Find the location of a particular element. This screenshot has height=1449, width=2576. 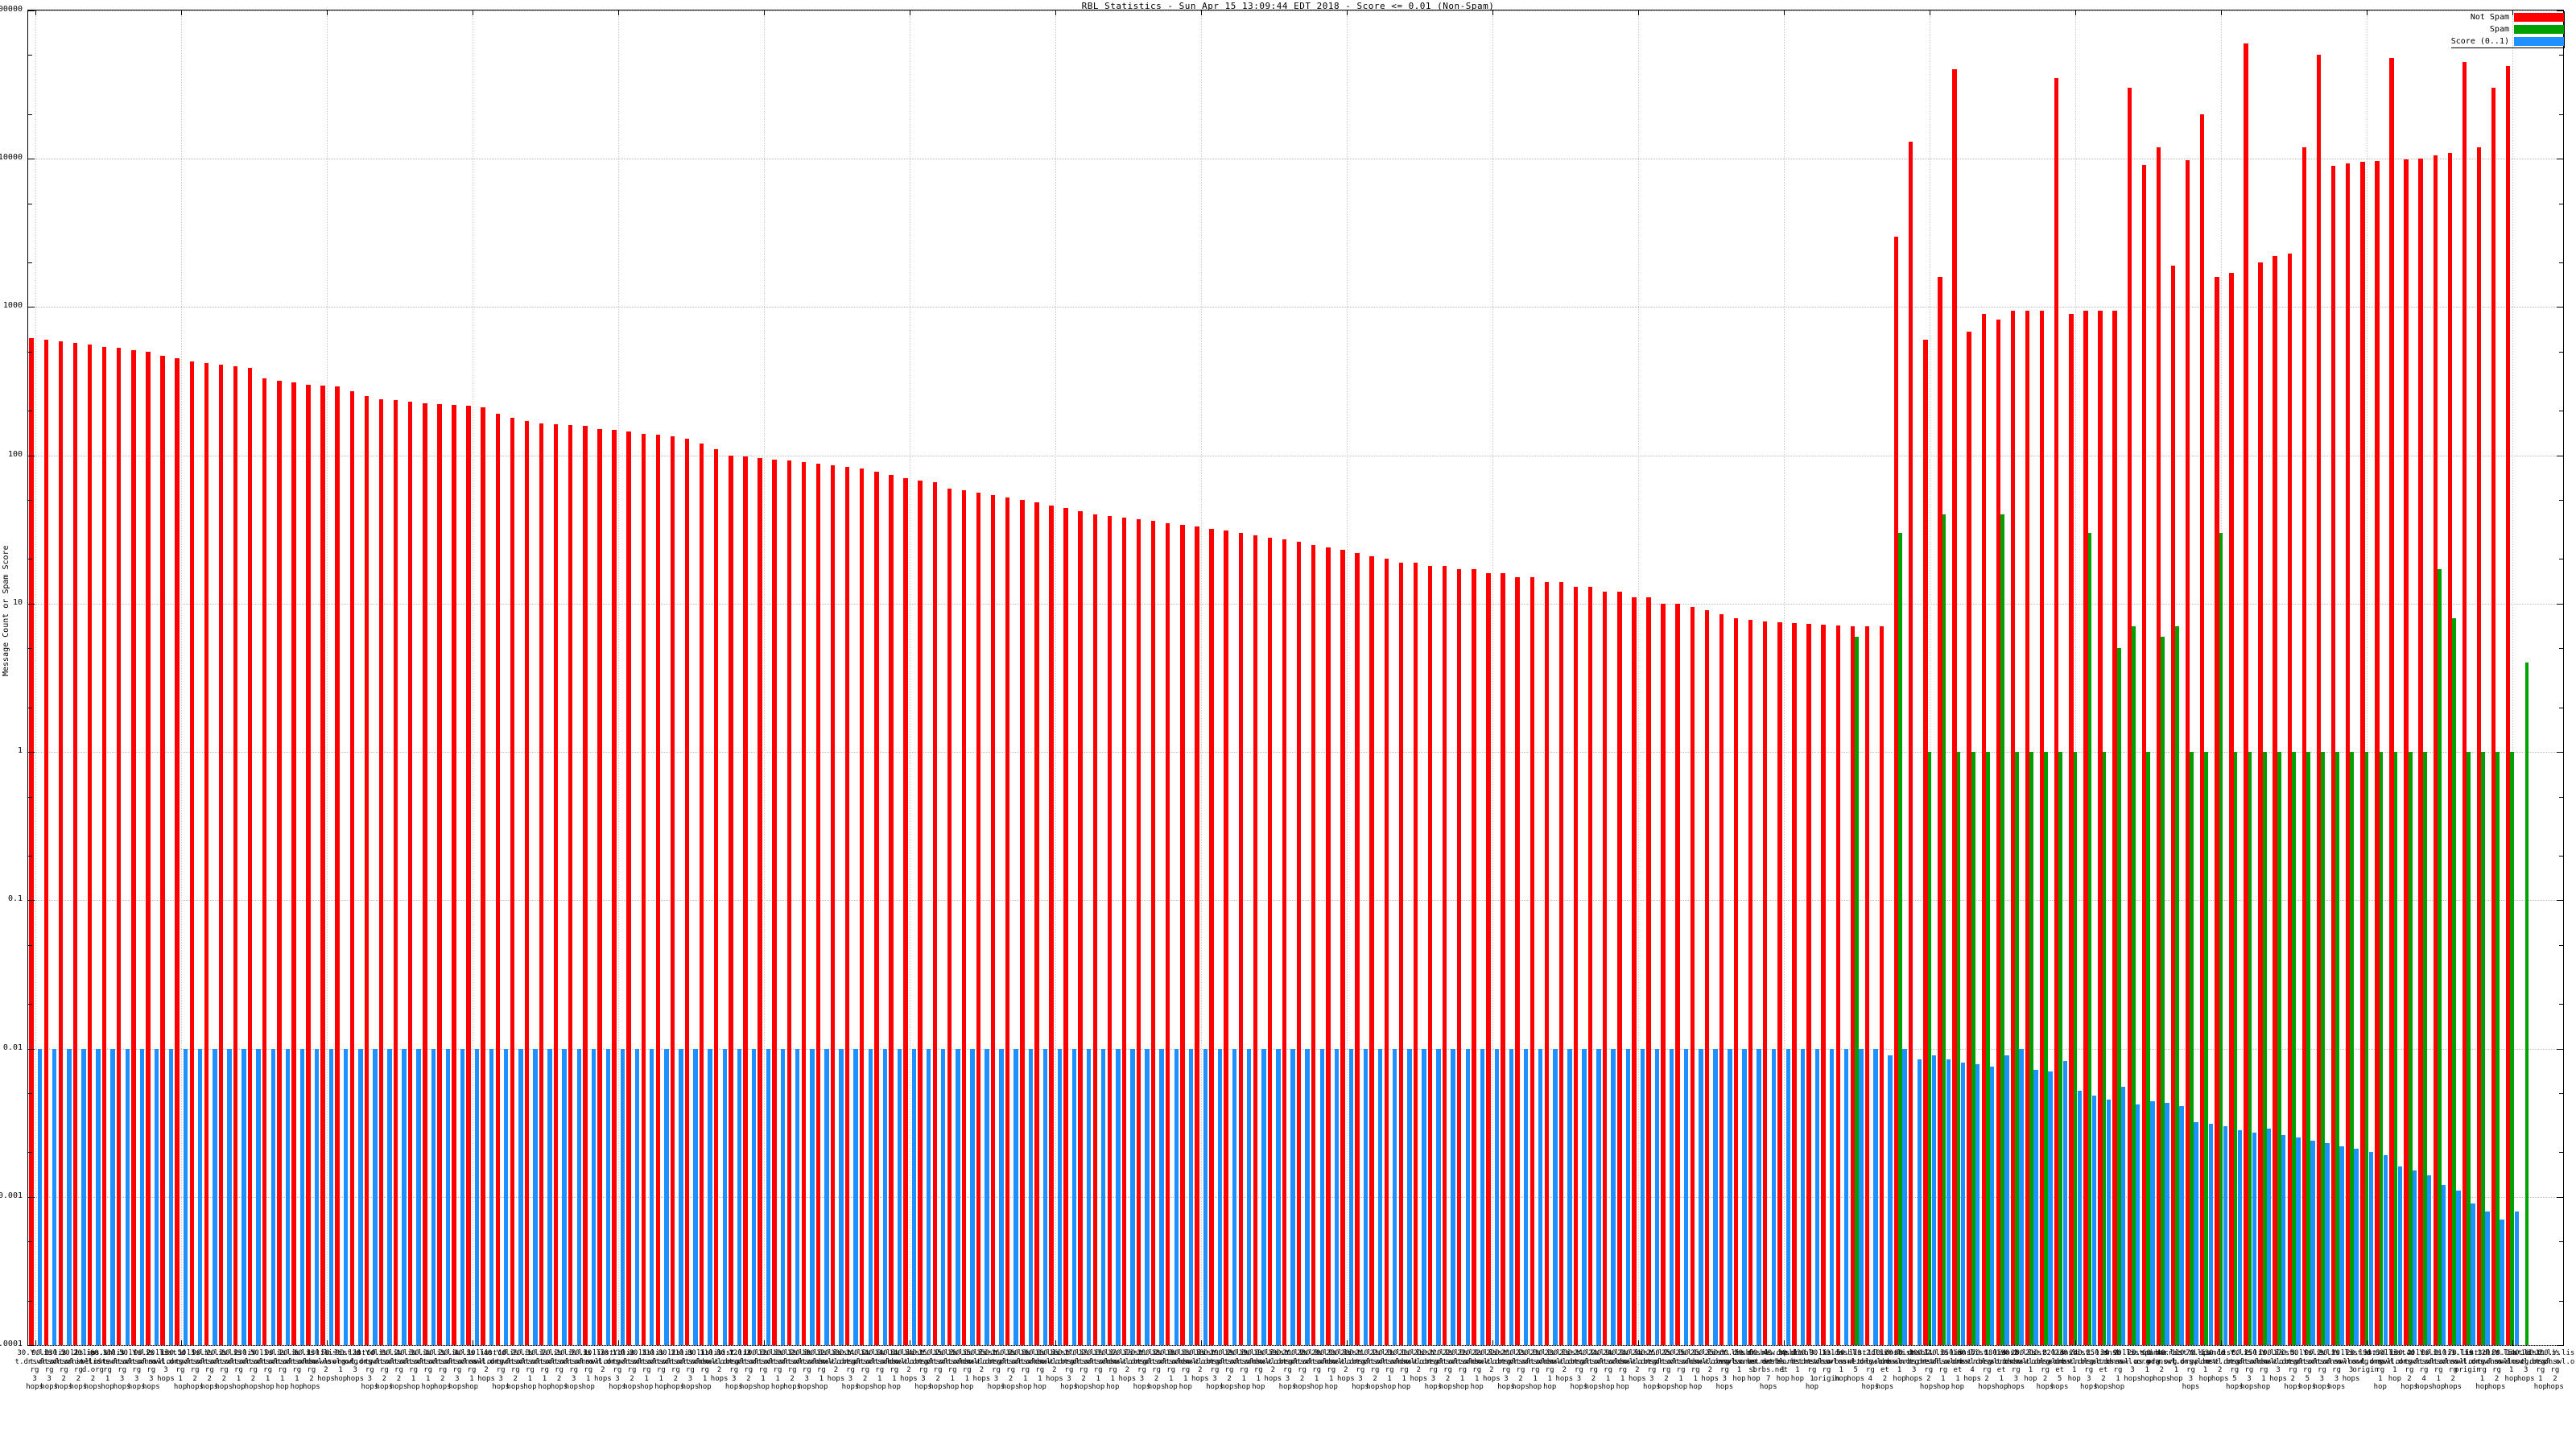

x-axis-tick-label: 220.3.list.dnswl.org 1 hop is located at coordinates (1462, 1370).